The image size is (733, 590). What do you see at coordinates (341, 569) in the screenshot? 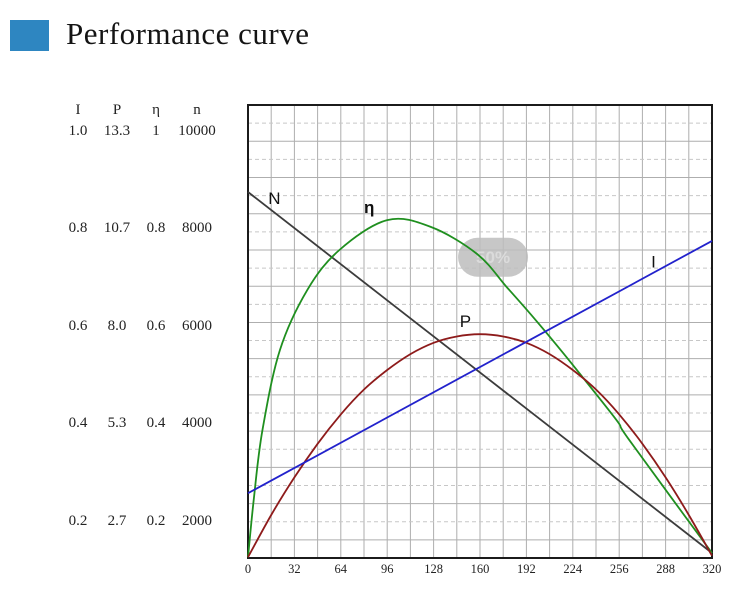
I see `x-axis-tick-label: 64` at bounding box center [341, 569].